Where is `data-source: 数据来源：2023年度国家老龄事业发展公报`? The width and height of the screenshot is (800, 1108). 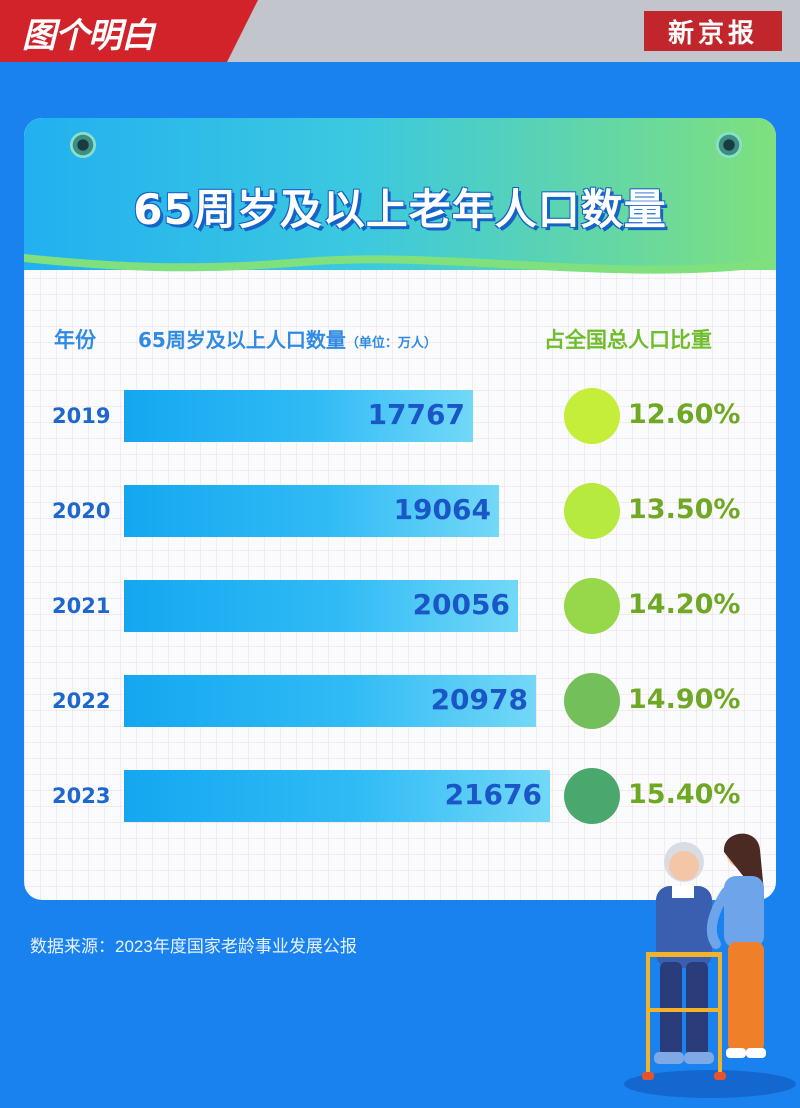
data-source: 数据来源：2023年度国家老龄事业发展公报 is located at coordinates (193, 946).